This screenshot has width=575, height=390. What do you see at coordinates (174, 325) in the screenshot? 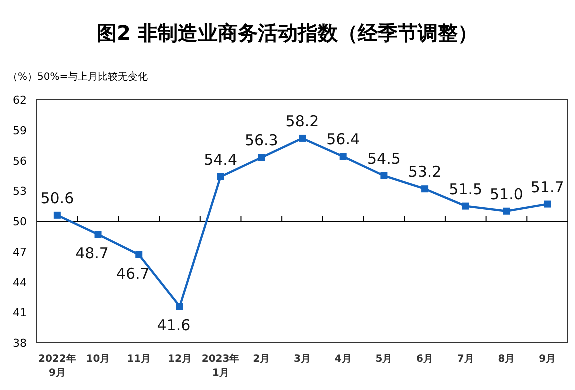
I see `data-label: 41.6` at bounding box center [174, 325].